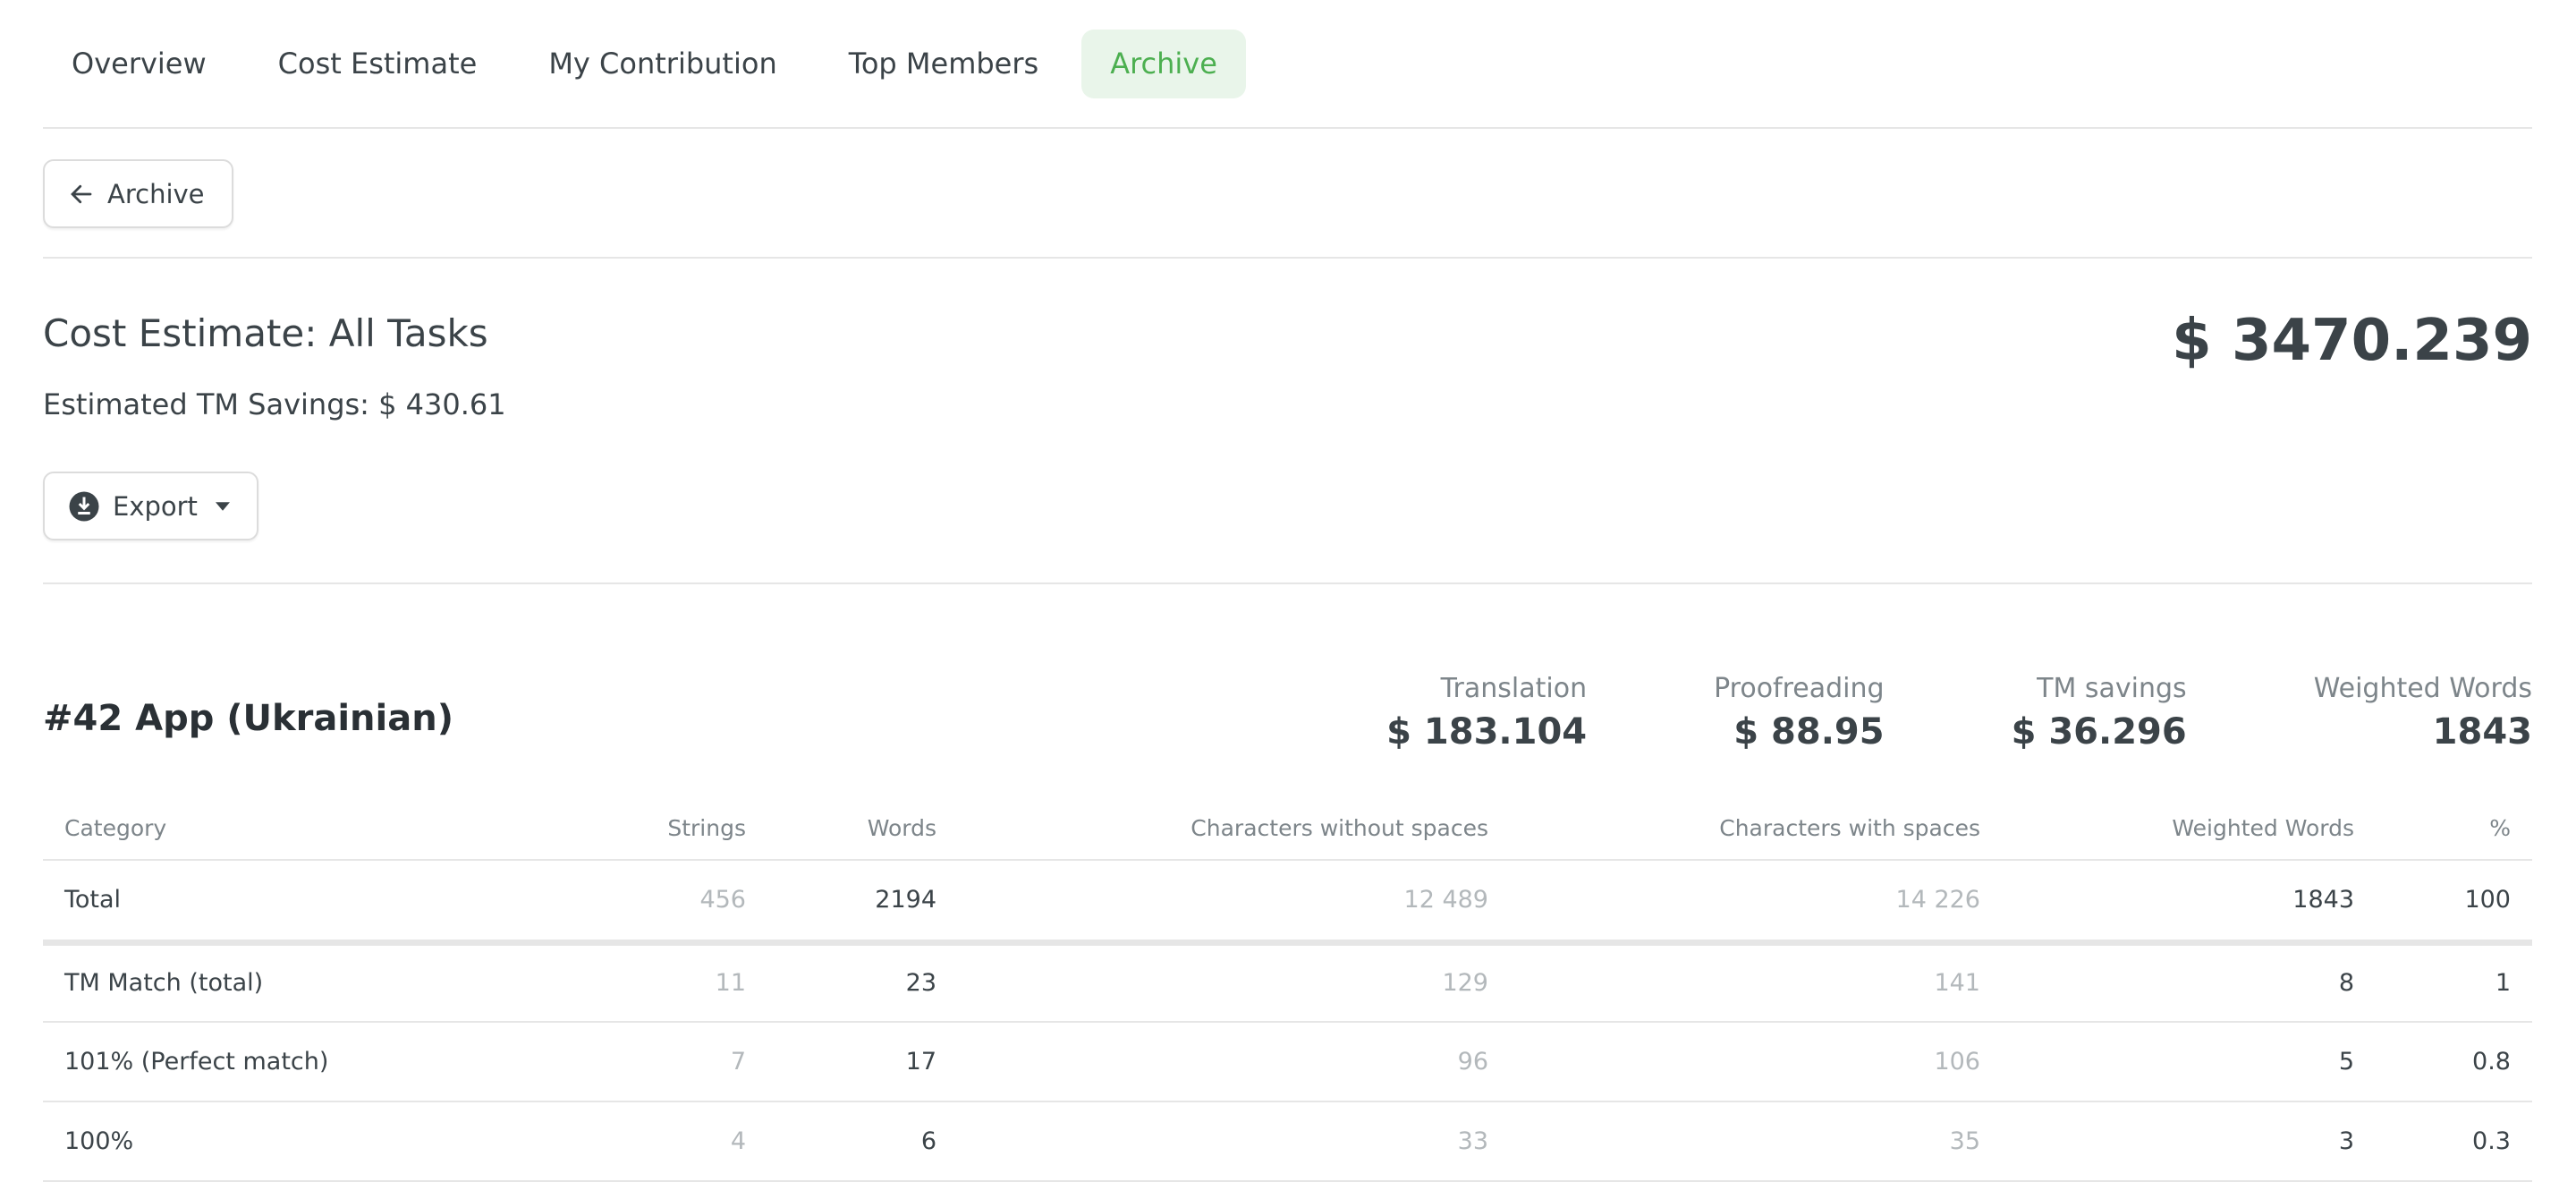 The width and height of the screenshot is (2576, 1182). I want to click on table-cell: 3, so click(2167, 1141).